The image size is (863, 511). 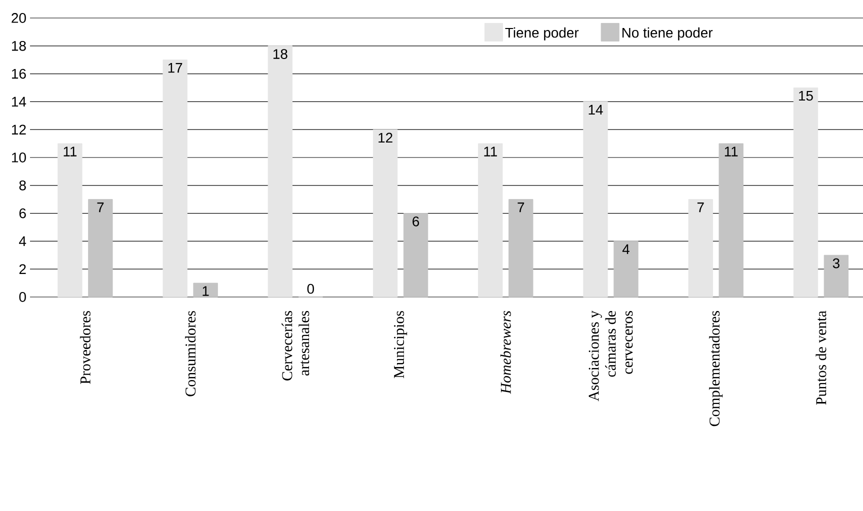 What do you see at coordinates (22, 185) in the screenshot?
I see `y-tick-label: 8` at bounding box center [22, 185].